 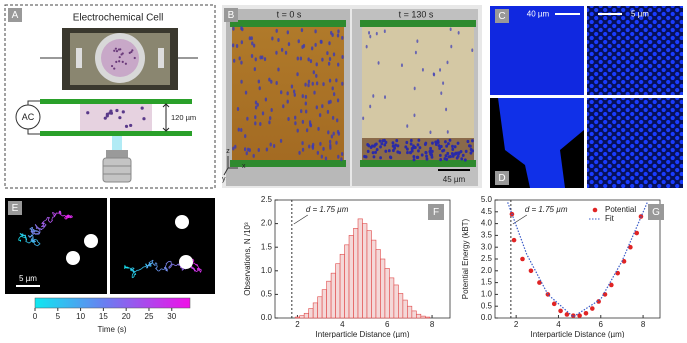 What do you see at coordinates (487, 317) in the screenshot?
I see `y-tick-label: 0.0` at bounding box center [487, 317].